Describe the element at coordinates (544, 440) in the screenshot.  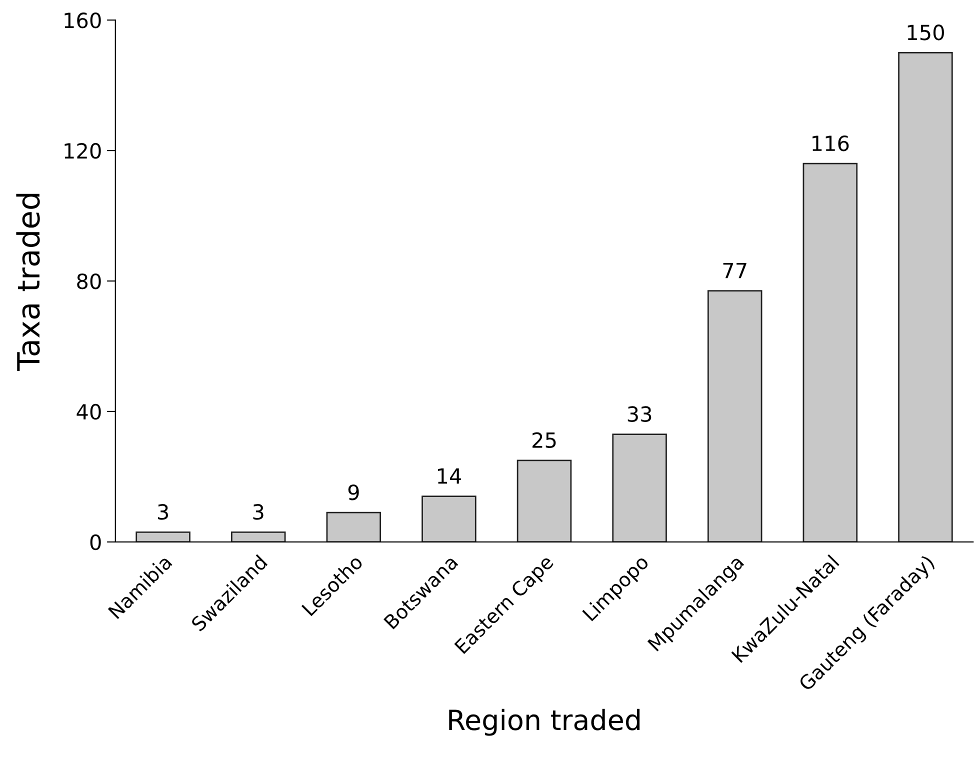
I see `data-label: 25` at that location.